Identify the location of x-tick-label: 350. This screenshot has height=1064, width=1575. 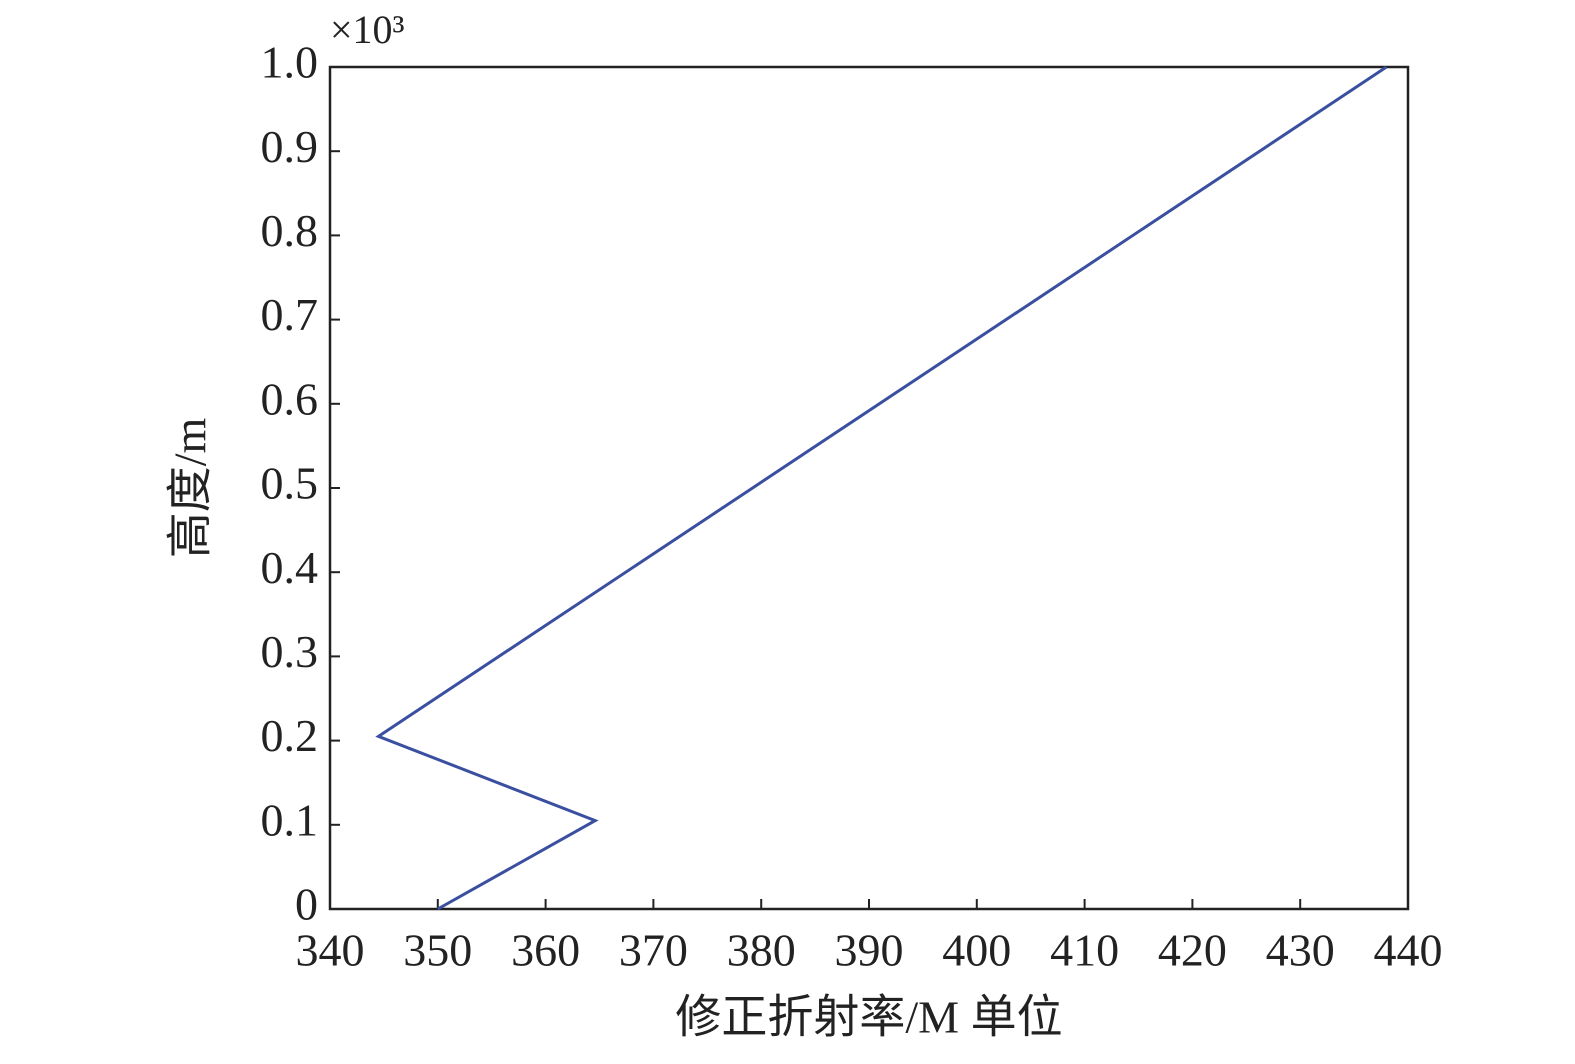
(437, 950).